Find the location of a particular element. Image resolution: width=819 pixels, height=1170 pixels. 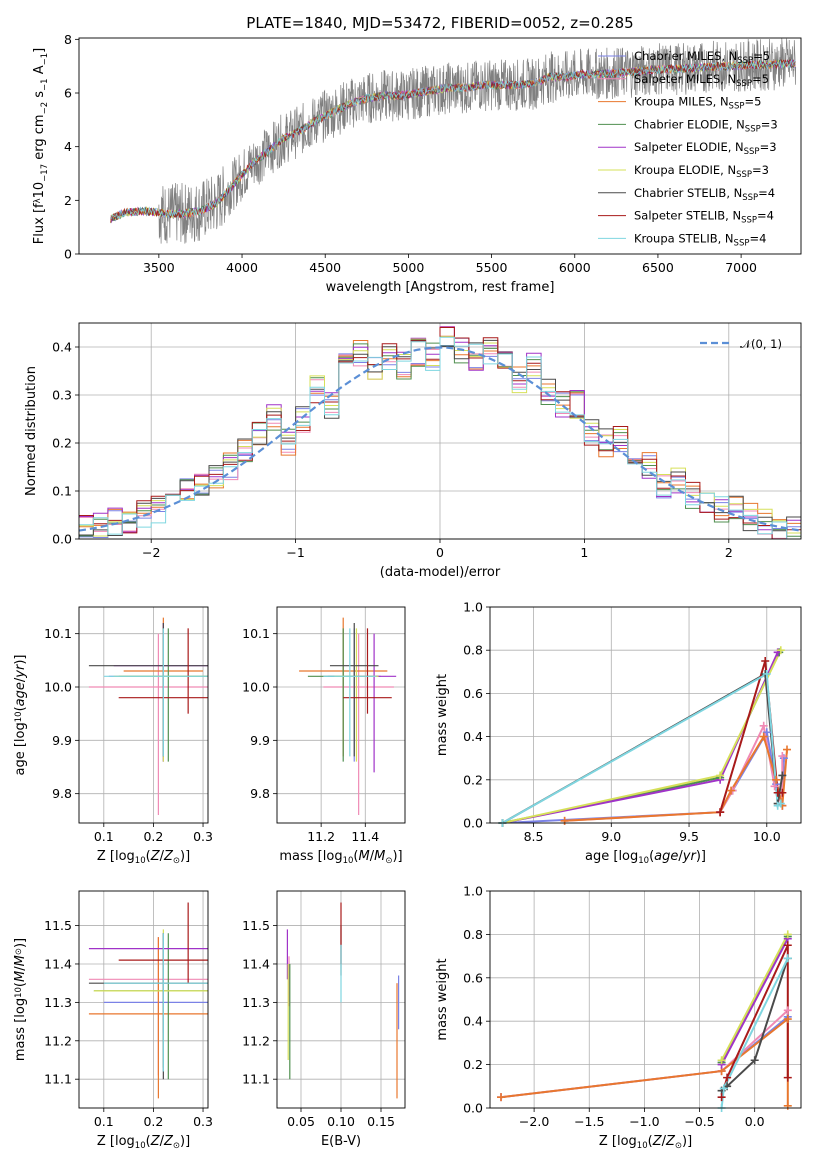

label-part: Normed distribution is located at coordinates (31, 431).